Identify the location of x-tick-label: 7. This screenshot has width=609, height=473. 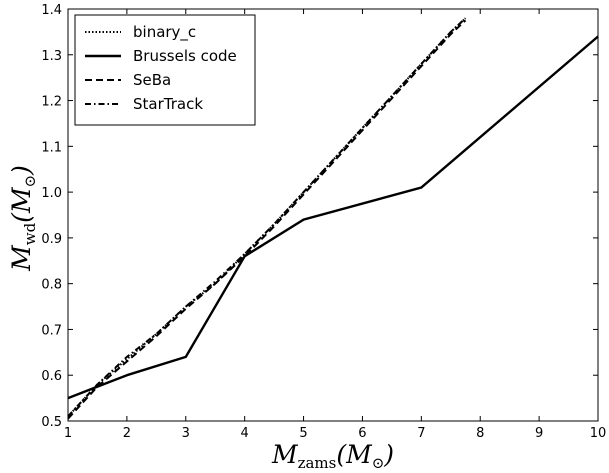
(421, 433).